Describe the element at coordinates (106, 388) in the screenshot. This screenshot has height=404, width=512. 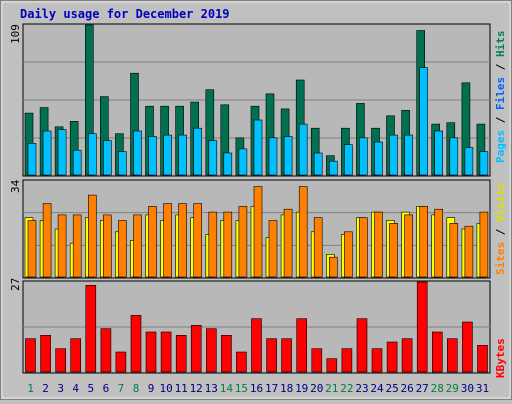
I see `x-label-day-6: 6` at that location.